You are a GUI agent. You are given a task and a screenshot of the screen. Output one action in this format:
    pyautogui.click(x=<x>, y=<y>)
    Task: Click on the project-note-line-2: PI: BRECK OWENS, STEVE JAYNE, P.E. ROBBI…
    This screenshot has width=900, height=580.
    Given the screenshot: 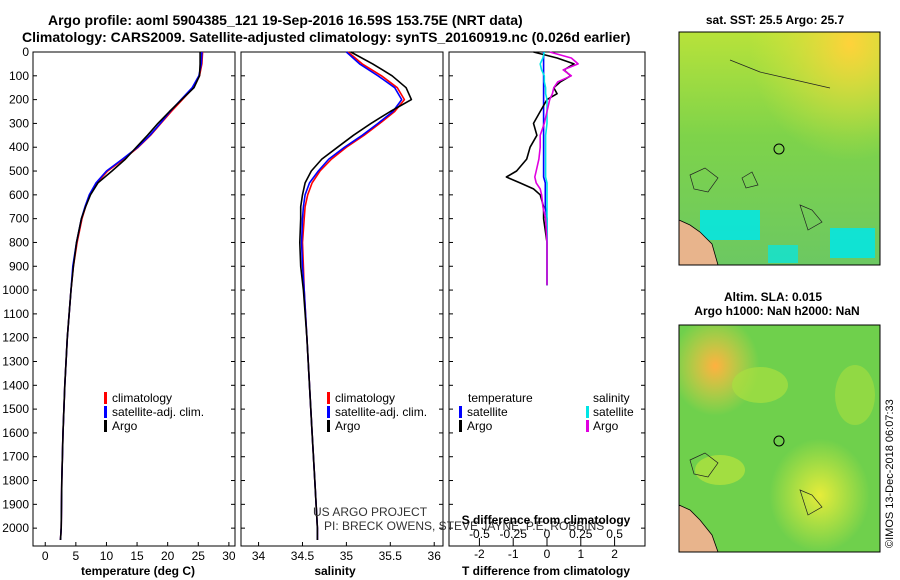 What is the action you would take?
    pyautogui.click(x=464, y=526)
    